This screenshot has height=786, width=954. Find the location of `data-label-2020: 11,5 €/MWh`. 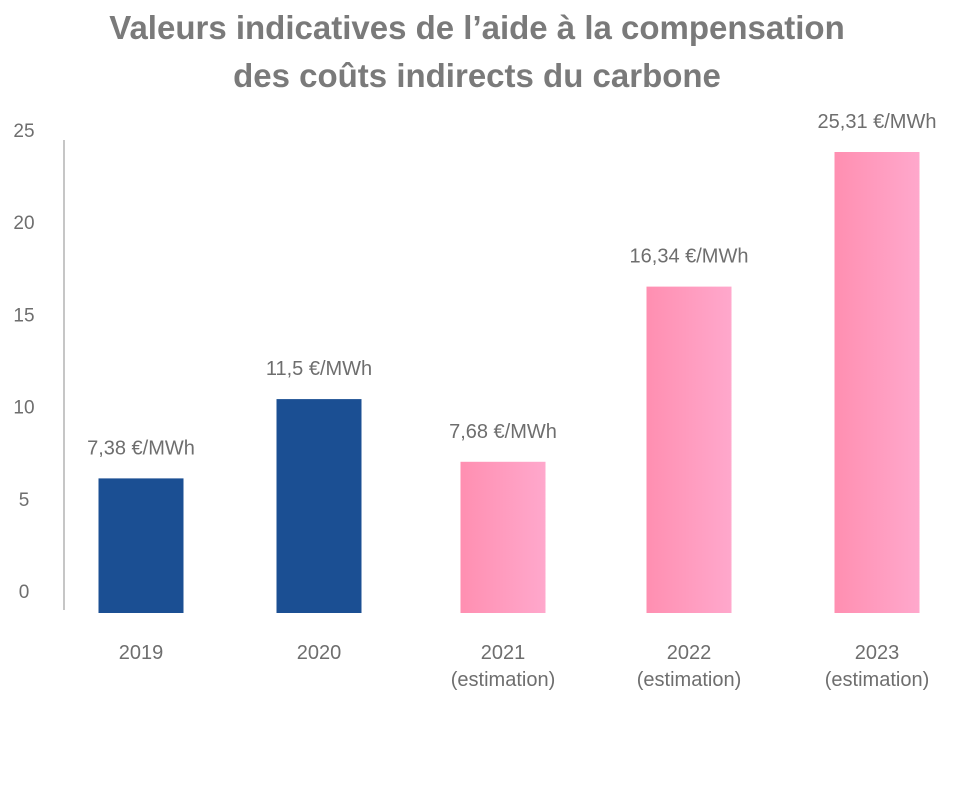

data-label-2020: 11,5 €/MWh is located at coordinates (319, 369).